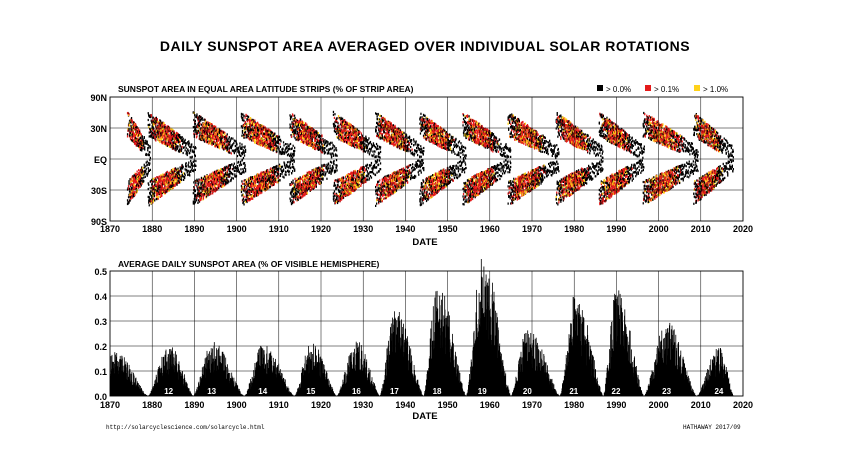 This screenshot has height=452, width=850. I want to click on butterfly-x-tick-label: 1950, so click(448, 229).